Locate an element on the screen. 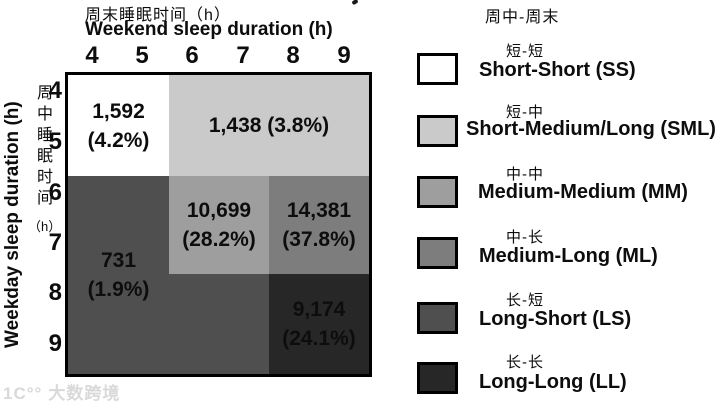  legend-label-zh-ml: 中-长 is located at coordinates (525, 237).